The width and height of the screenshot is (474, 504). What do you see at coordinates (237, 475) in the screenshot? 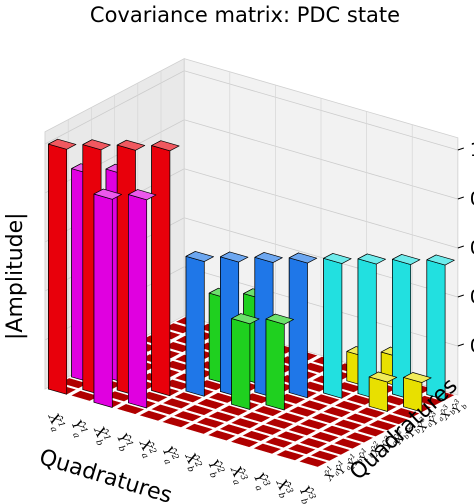
I see `x-tick-label: X̂3a` at bounding box center [237, 475].